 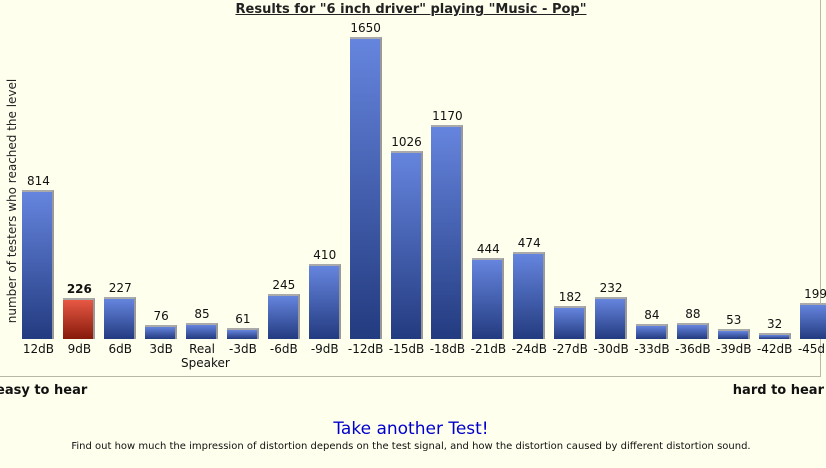 I want to click on value-label: 232, so click(x=611, y=287).